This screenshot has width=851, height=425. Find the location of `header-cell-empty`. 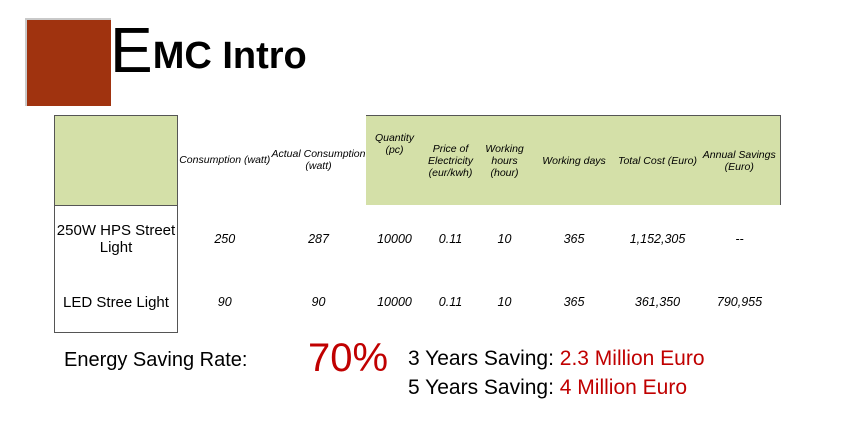

header-cell-empty is located at coordinates (116, 160).